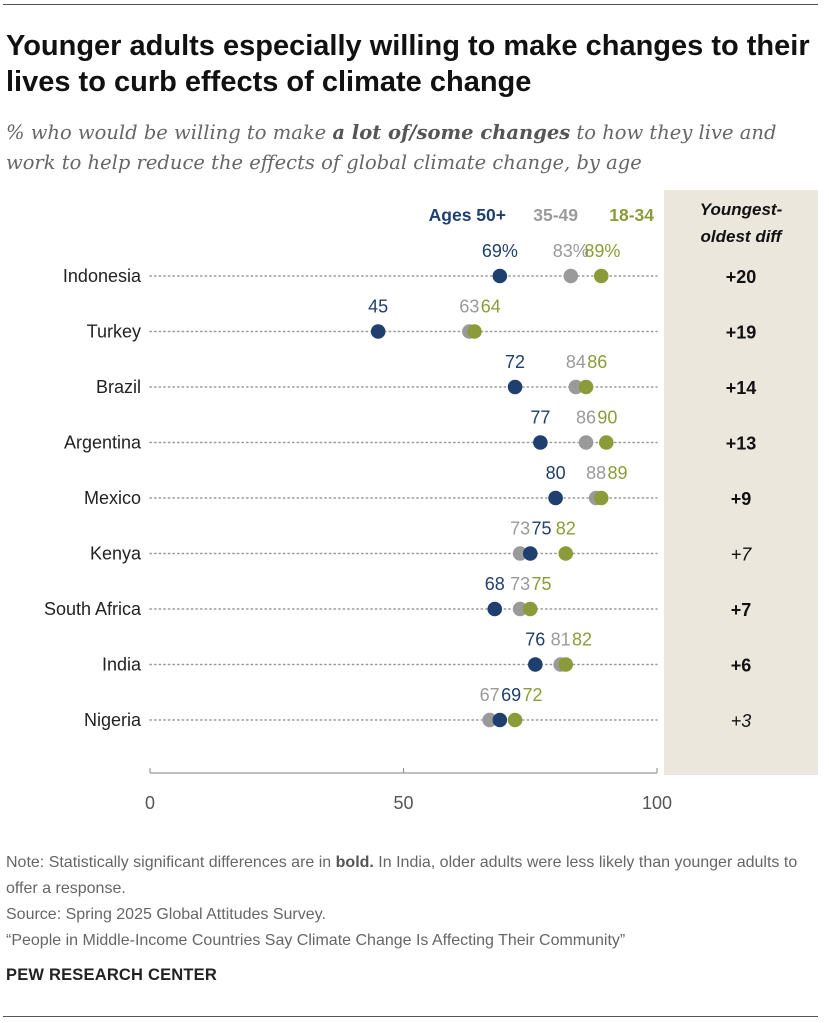  I want to click on value-label-o: 76, so click(535, 640).